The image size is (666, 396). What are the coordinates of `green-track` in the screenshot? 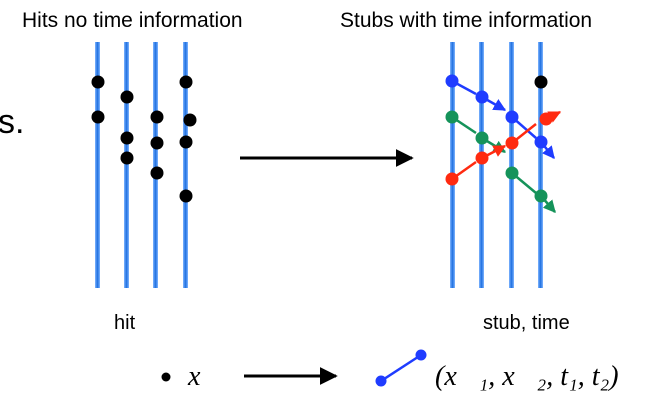 It's located at (500, 161).